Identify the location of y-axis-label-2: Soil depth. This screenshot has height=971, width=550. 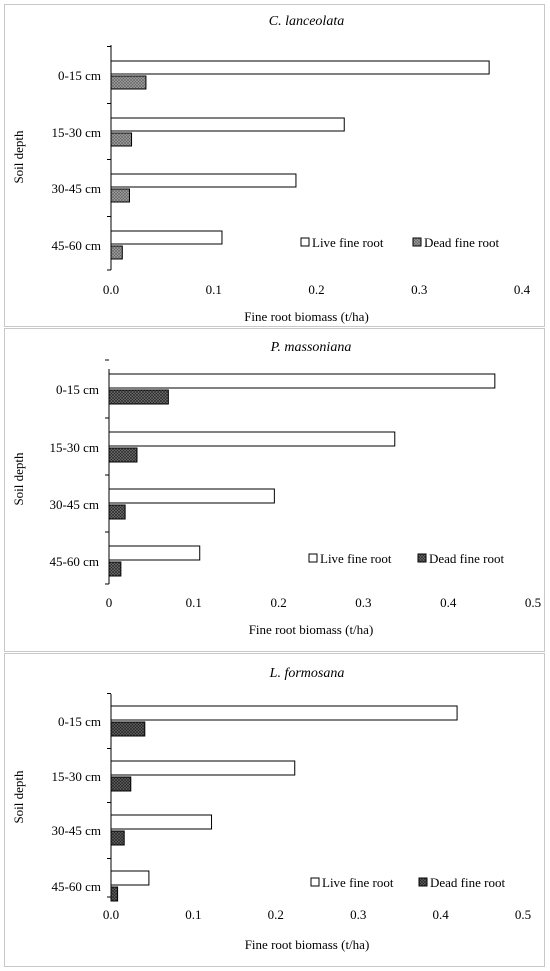
(18, 479).